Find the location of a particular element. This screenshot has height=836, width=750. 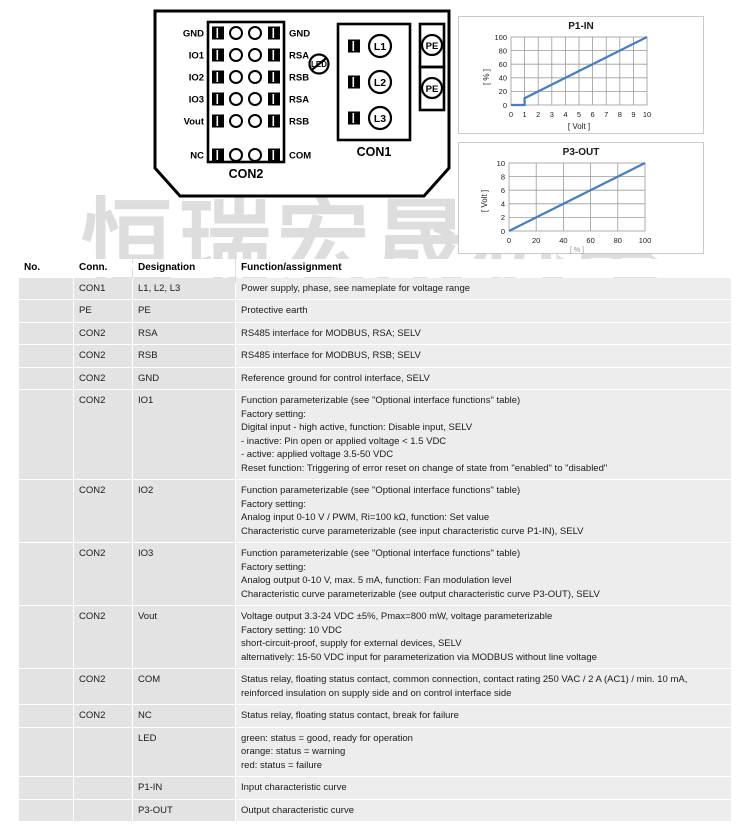

cell-designation: COM is located at coordinates (184, 687).